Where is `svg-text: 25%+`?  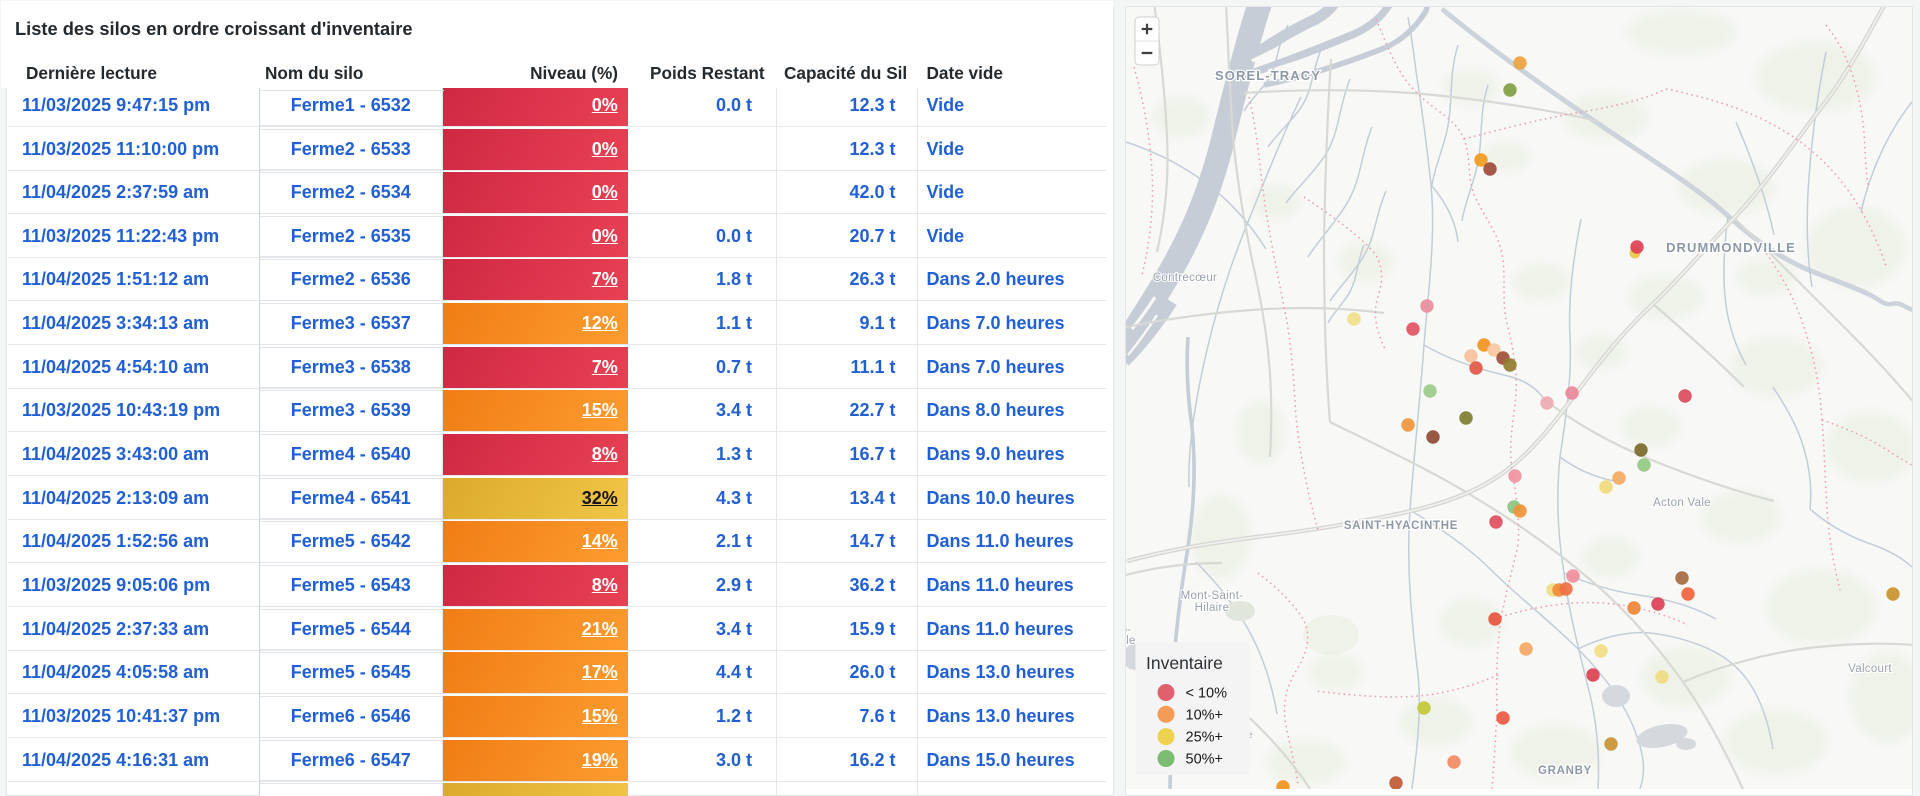 svg-text: 25%+ is located at coordinates (1205, 738).